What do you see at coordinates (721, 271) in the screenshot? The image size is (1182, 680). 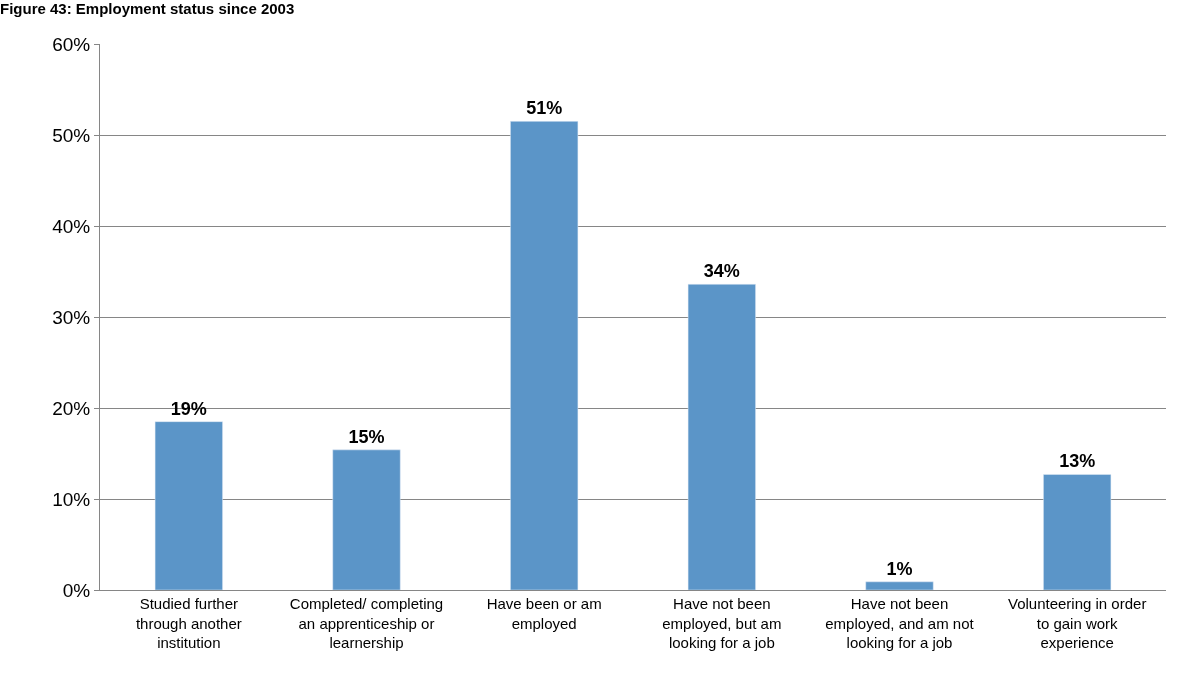 I see `data-label: 34%` at bounding box center [721, 271].